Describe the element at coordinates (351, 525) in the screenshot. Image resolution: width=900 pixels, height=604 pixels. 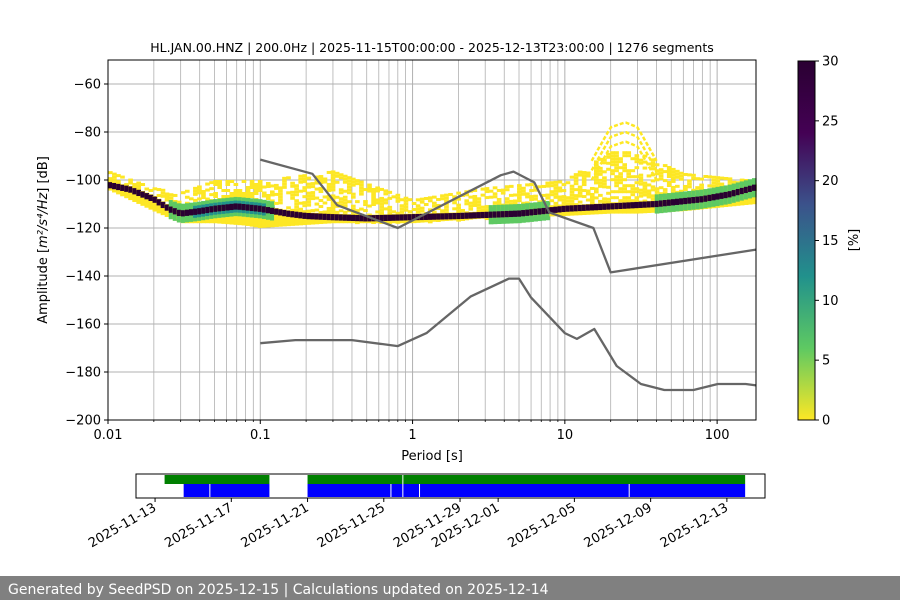
I see `timeline-tick-label: 2025-11-25` at that location.